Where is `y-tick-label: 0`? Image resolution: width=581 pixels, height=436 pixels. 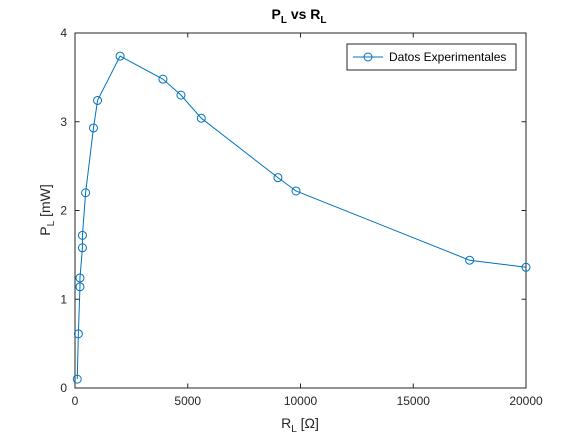
y-tick-label: 0 is located at coordinates (63, 388).